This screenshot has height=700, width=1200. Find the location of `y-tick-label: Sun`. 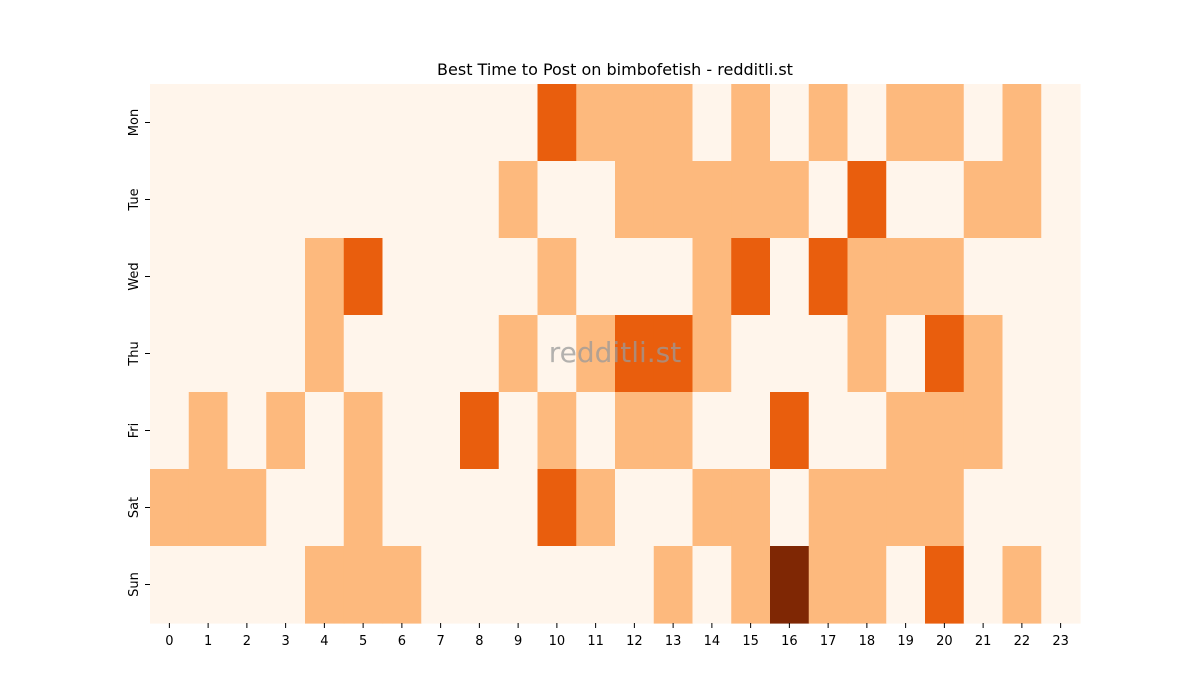

y-tick-label: Sun is located at coordinates (134, 584).